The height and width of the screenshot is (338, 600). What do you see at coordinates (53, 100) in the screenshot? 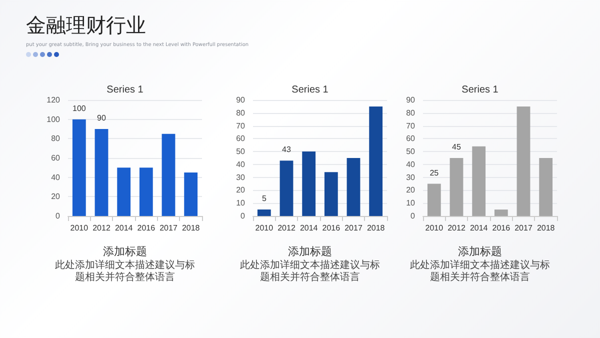
I see `y-tick-label: 120` at bounding box center [53, 100].